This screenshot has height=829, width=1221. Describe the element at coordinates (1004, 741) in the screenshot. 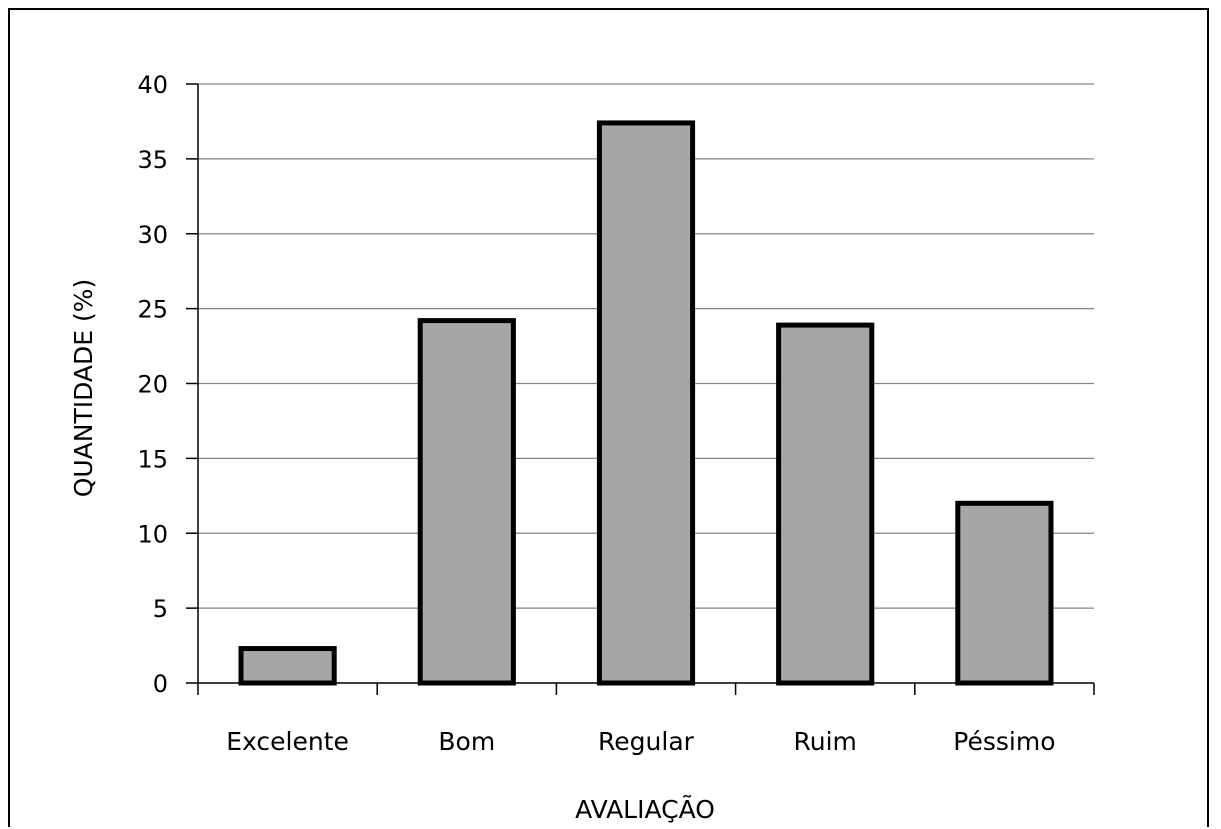

I see `x-tick-label-péssimo: Péssimo` at that location.